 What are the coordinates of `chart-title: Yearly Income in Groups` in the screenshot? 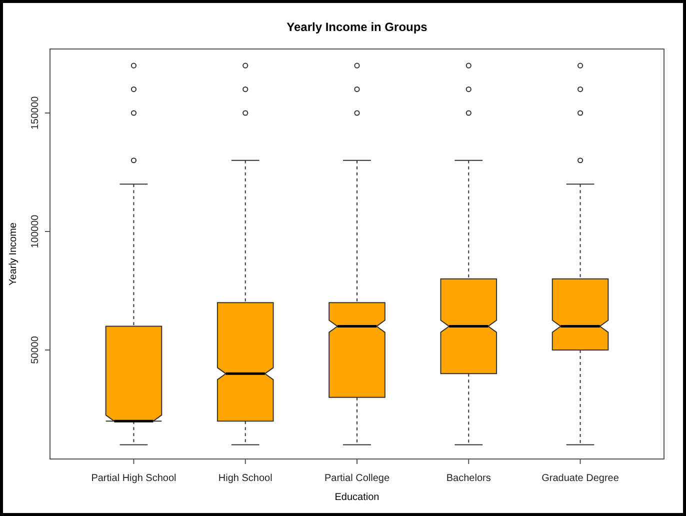 It's located at (357, 27).